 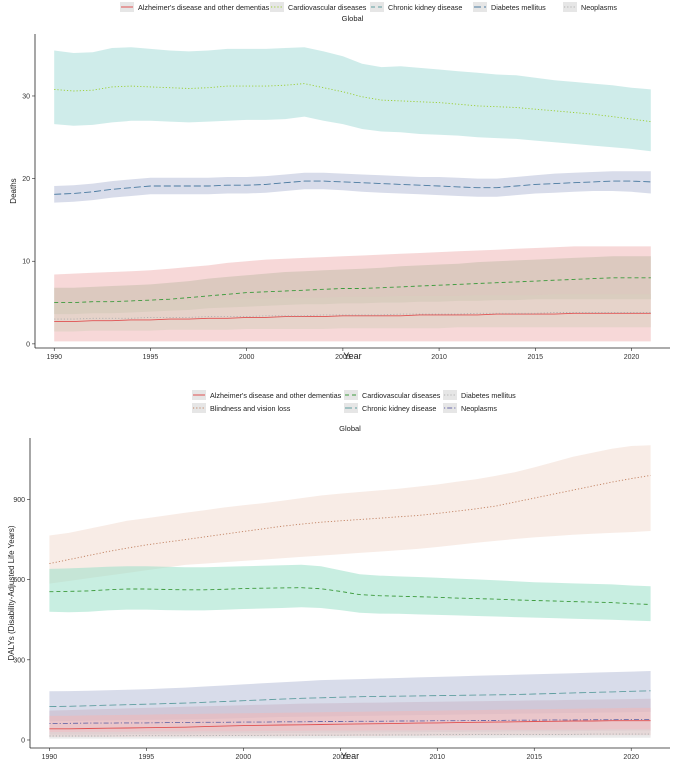 What do you see at coordinates (26, 262) in the screenshot?
I see `y-tick-label: 10` at bounding box center [26, 262].